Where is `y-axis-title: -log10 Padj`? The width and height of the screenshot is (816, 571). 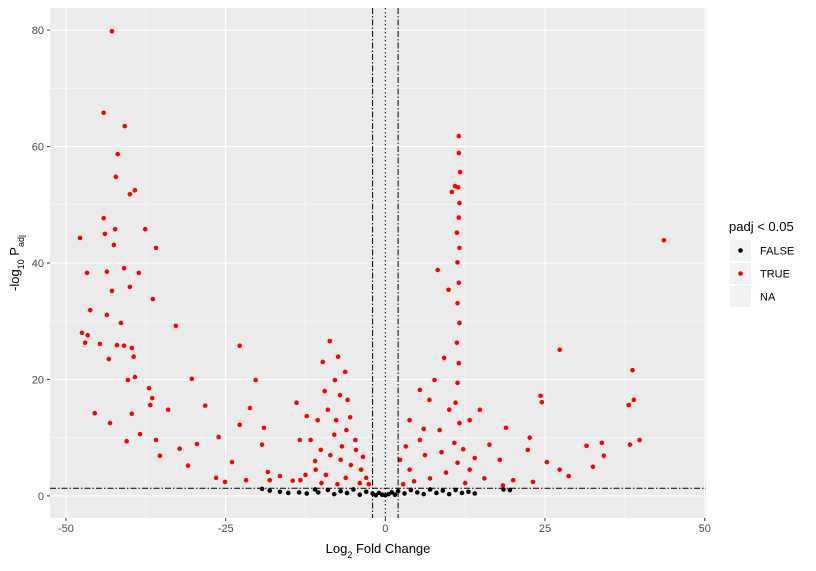 y-axis-title: -log10 Padj is located at coordinates (16, 263).